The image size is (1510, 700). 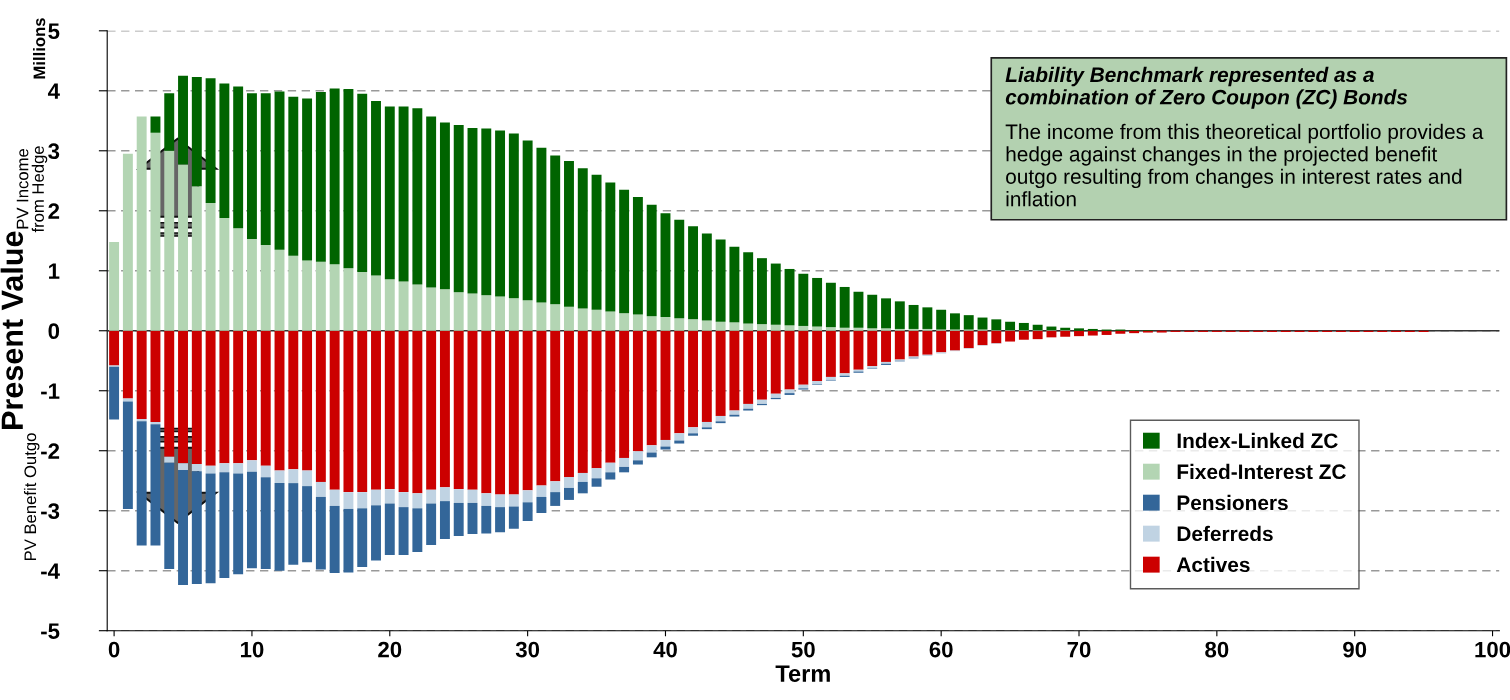 What do you see at coordinates (390, 649) in the screenshot?
I see `x-tick-label: 20` at bounding box center [390, 649].